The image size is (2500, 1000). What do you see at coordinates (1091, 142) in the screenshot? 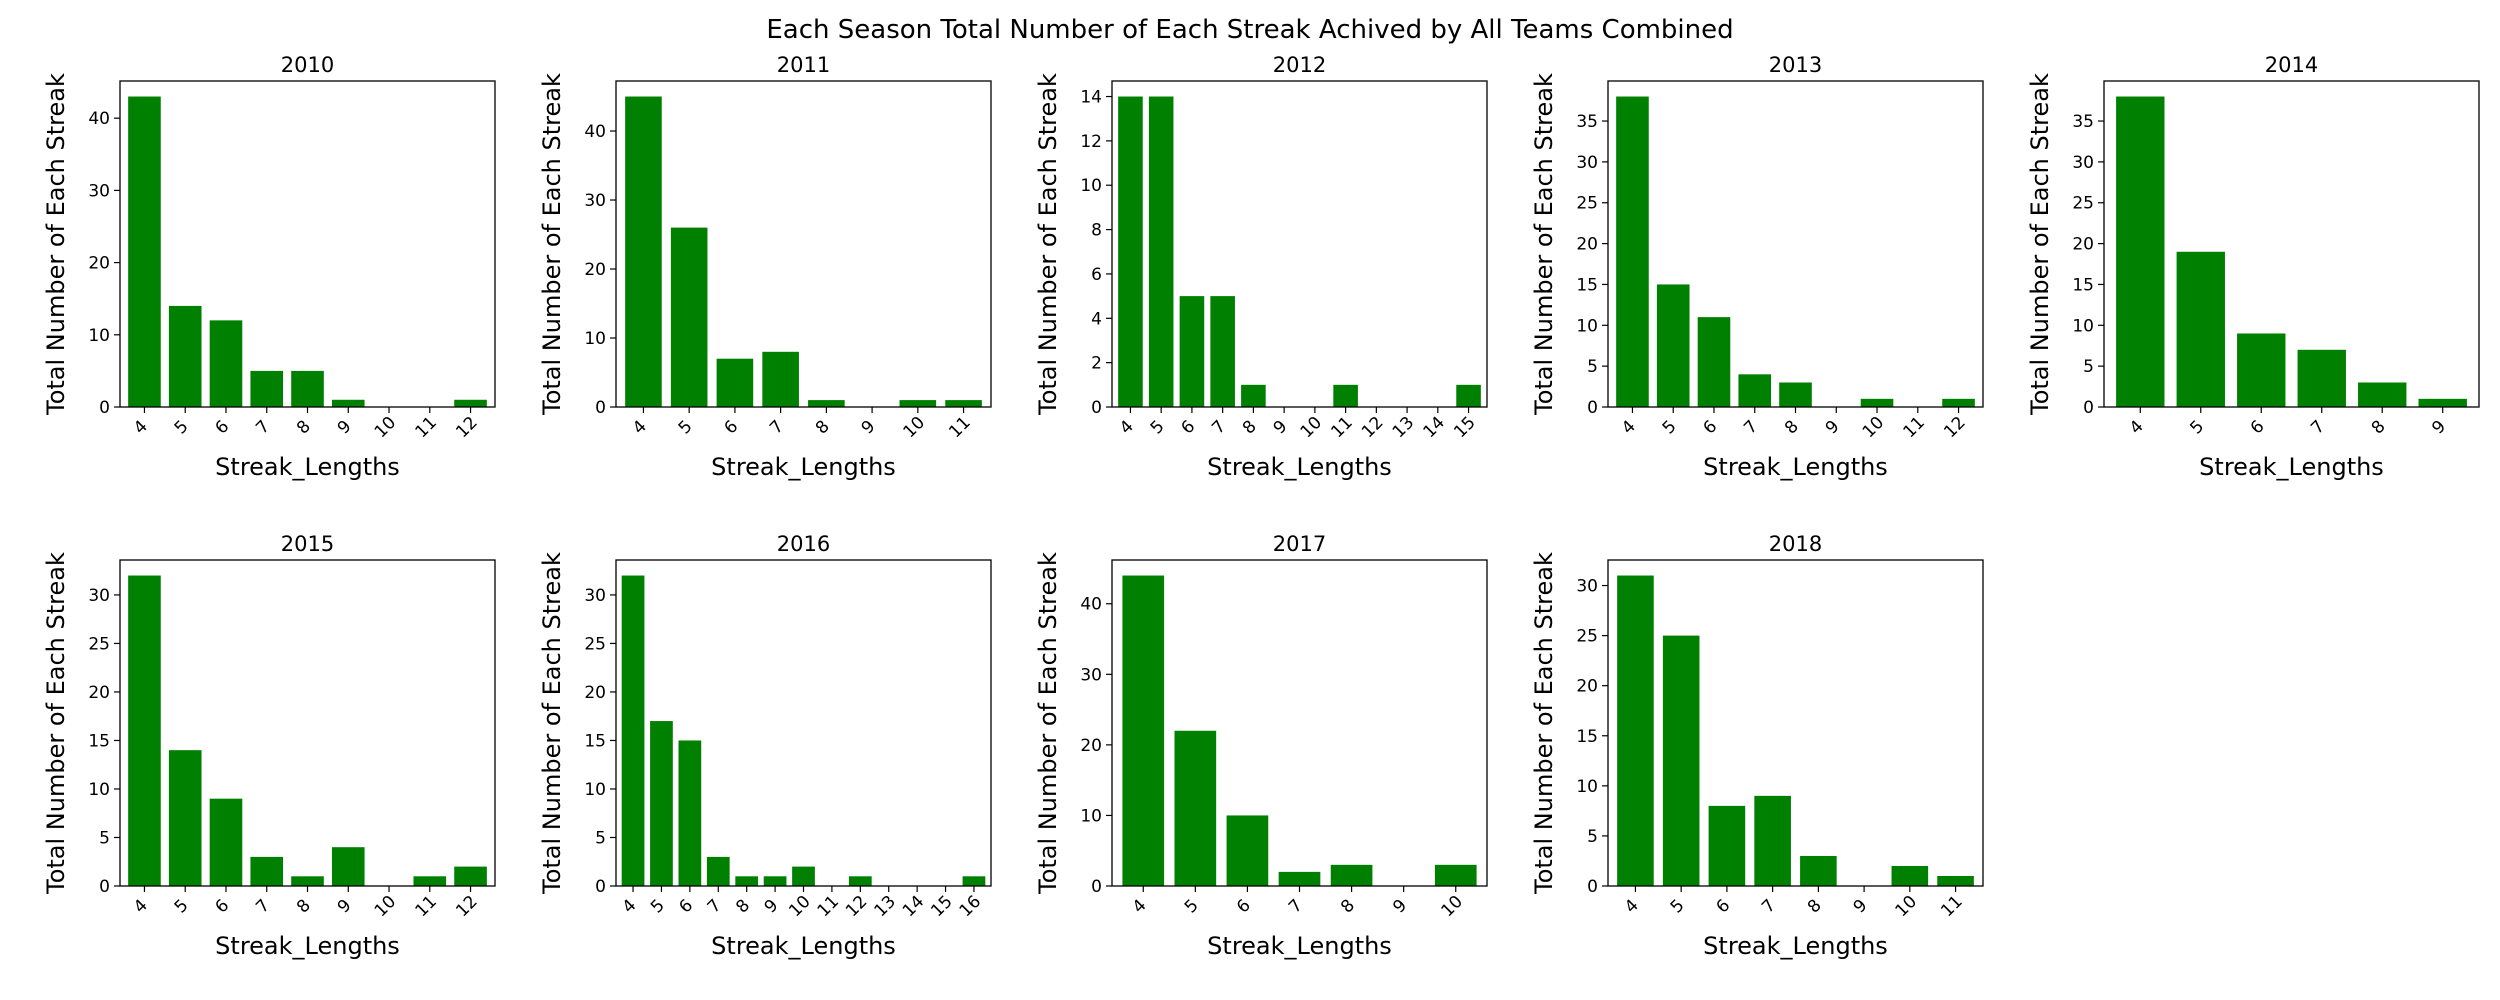
I see `y-tick-label: 12` at bounding box center [1091, 142].